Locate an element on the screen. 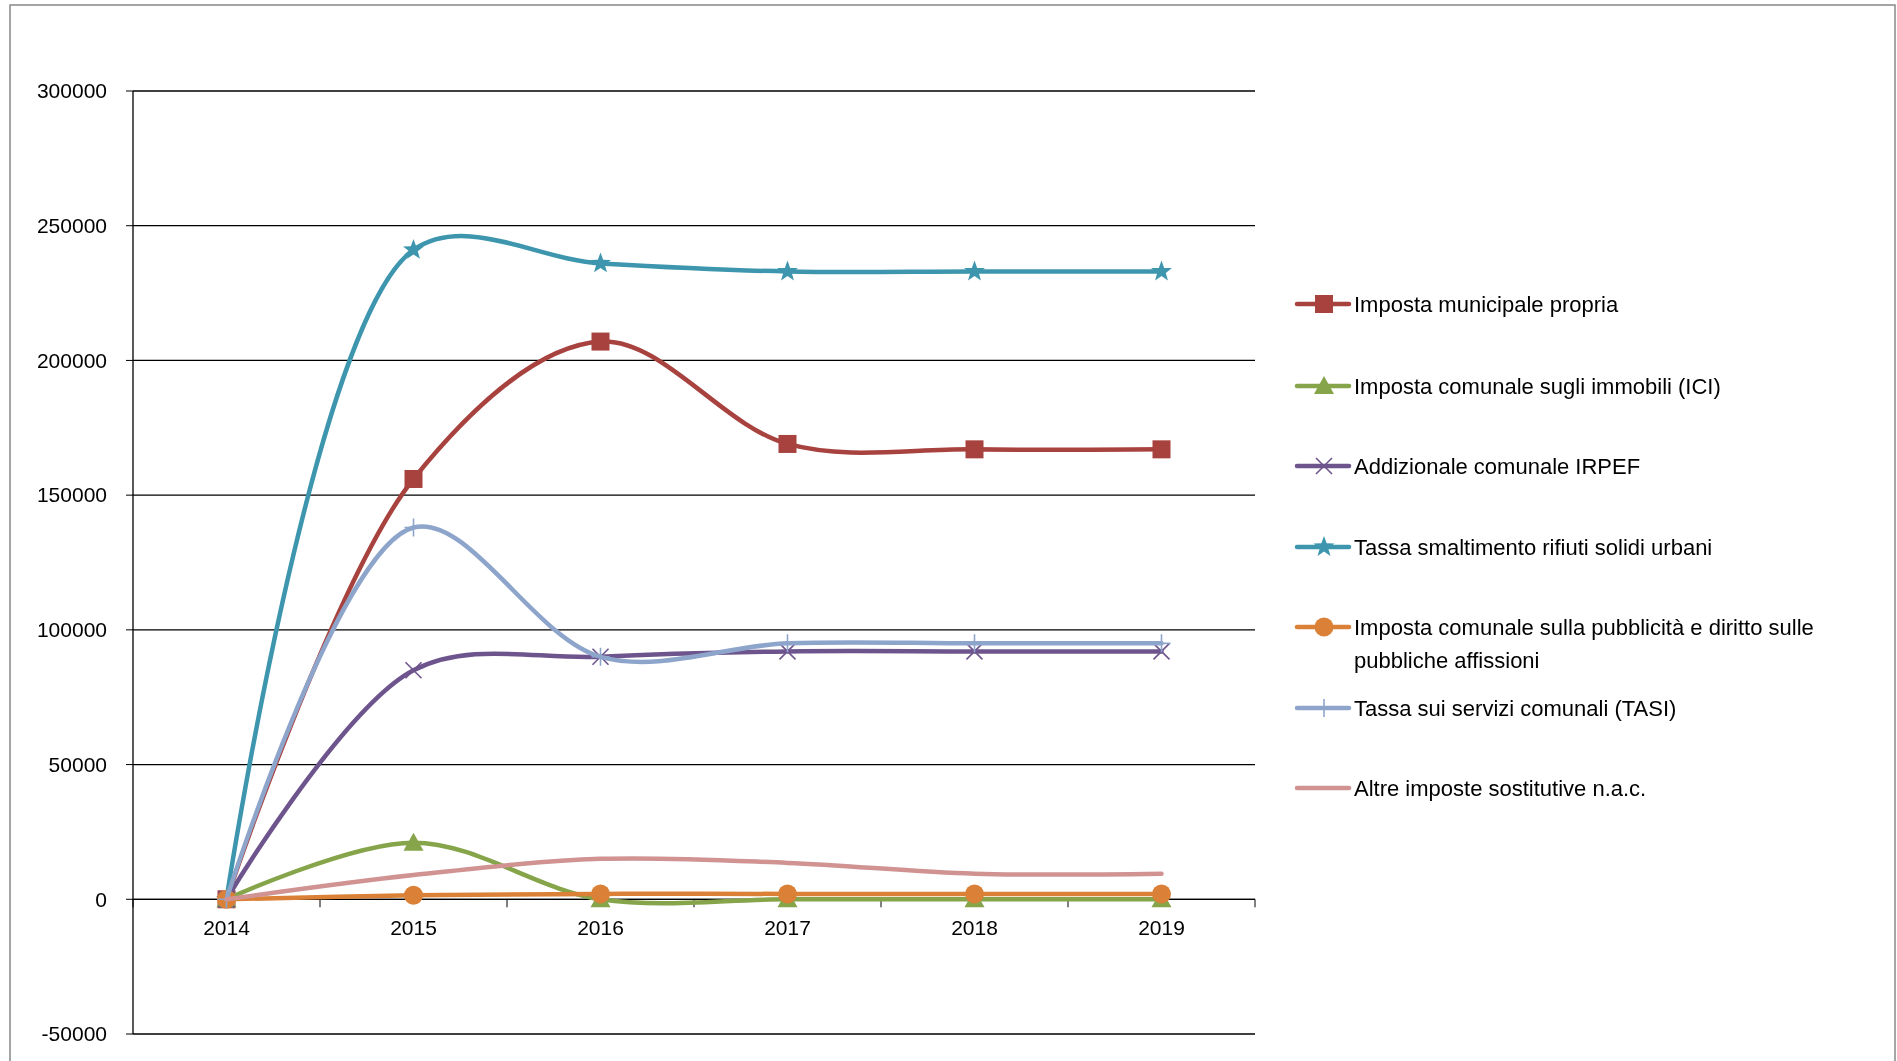 This screenshot has width=1897, height=1061. x-tick-label: 2015 is located at coordinates (413, 928).